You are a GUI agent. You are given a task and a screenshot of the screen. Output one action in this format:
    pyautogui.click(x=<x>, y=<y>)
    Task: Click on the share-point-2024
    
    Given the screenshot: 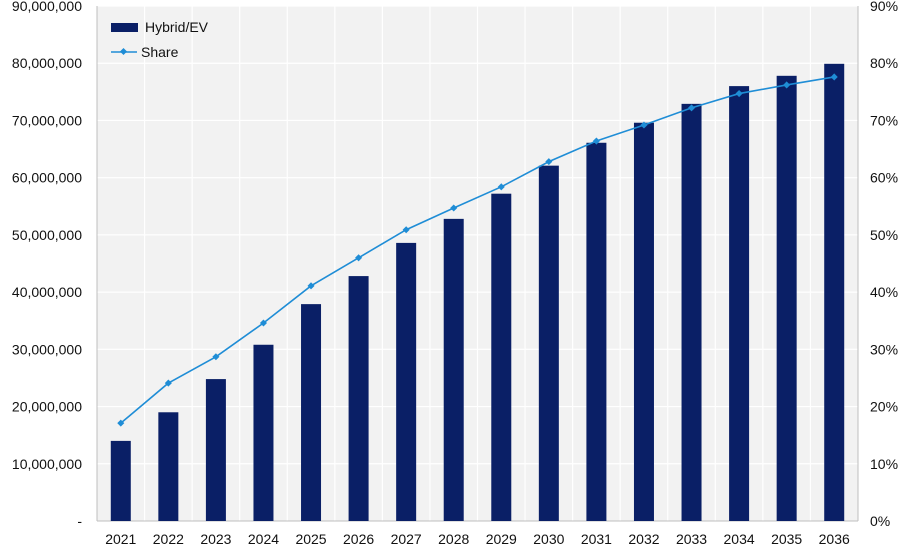 What is the action you would take?
    pyautogui.click(x=263, y=323)
    